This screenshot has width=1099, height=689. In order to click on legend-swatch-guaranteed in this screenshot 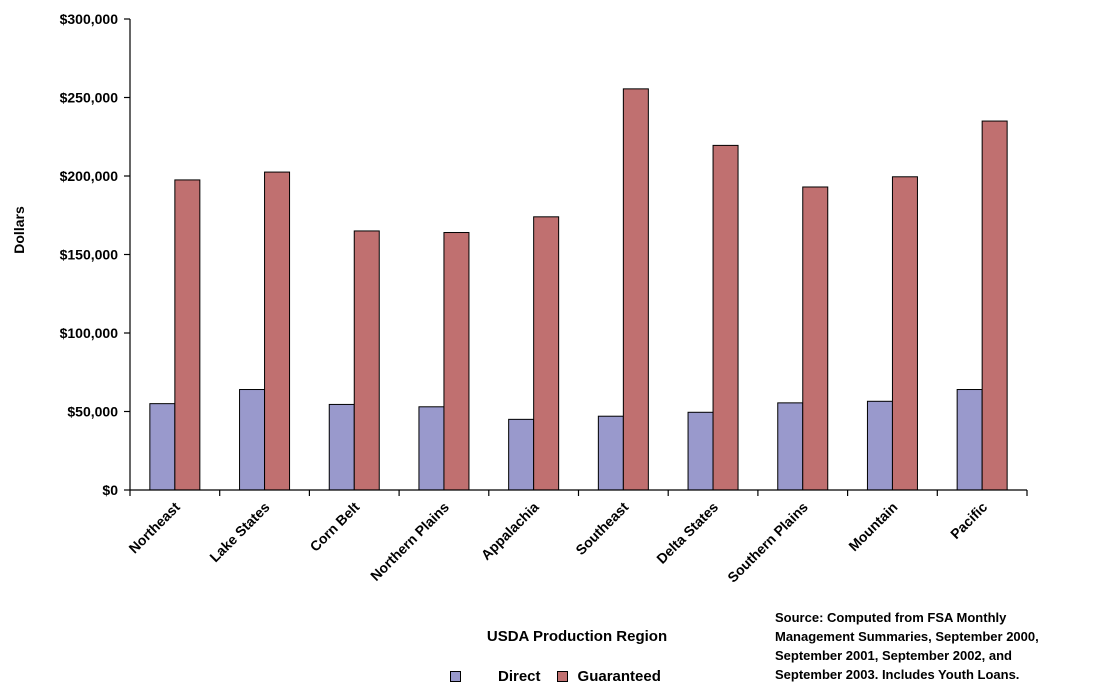, I will do `click(562, 676)`.